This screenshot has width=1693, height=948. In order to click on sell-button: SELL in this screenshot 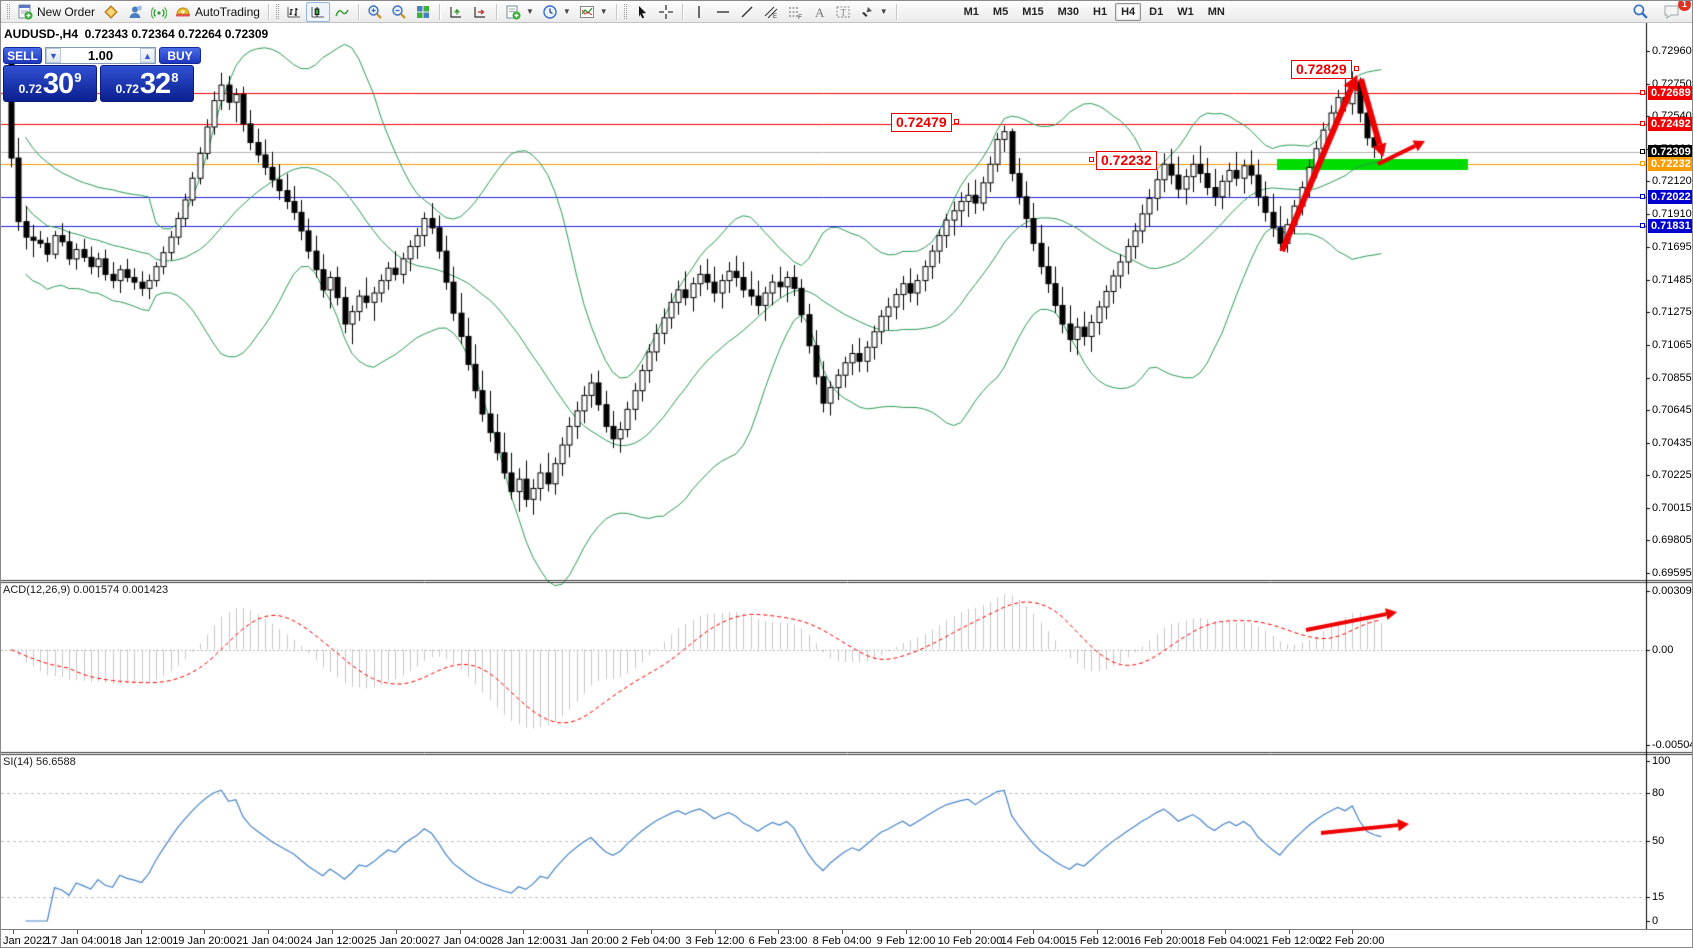, I will do `click(22, 55)`.